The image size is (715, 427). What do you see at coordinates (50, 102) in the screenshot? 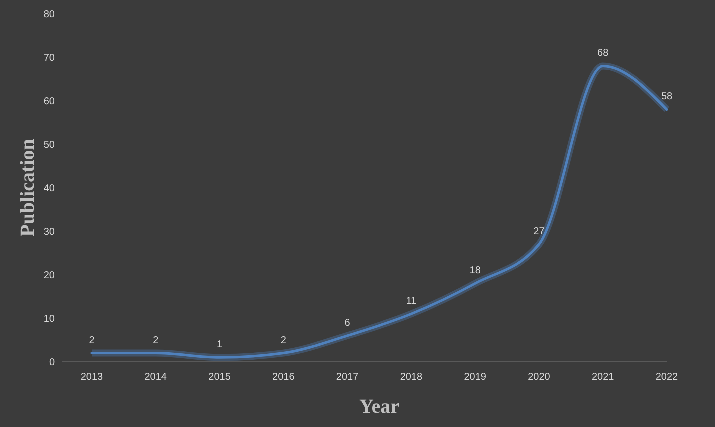
I see `y-tick-label: 60` at bounding box center [50, 102].